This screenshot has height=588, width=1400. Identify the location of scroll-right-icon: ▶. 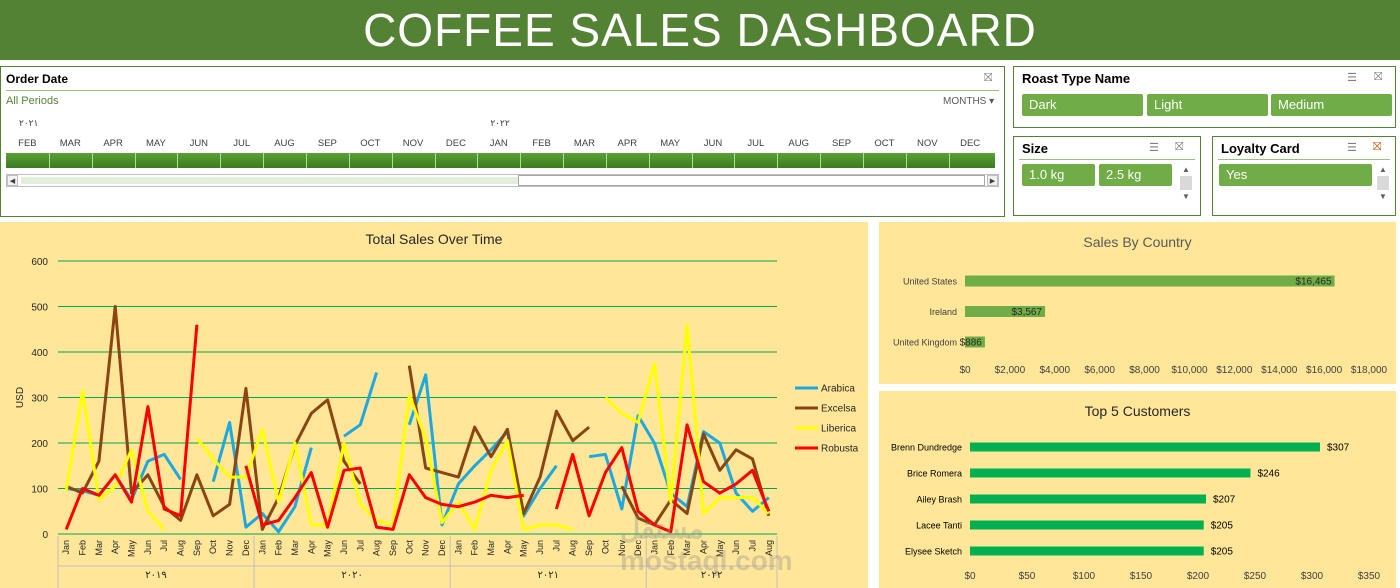
(992, 180).